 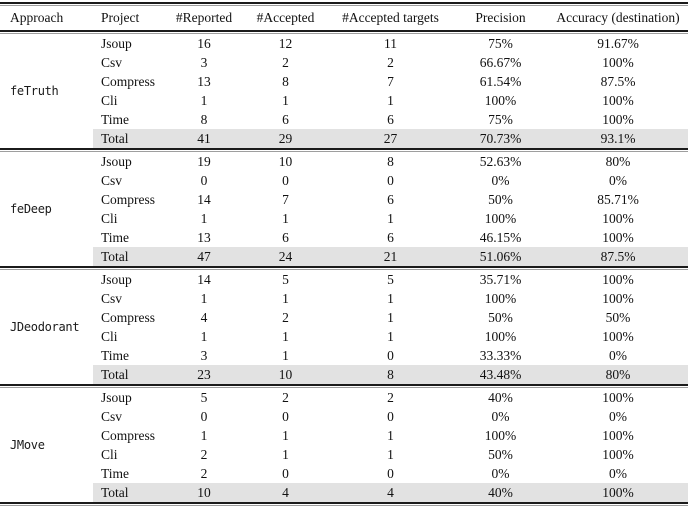 What do you see at coordinates (618, 17) in the screenshot?
I see `col-header-accuracy: Accuracy (destination)` at bounding box center [618, 17].